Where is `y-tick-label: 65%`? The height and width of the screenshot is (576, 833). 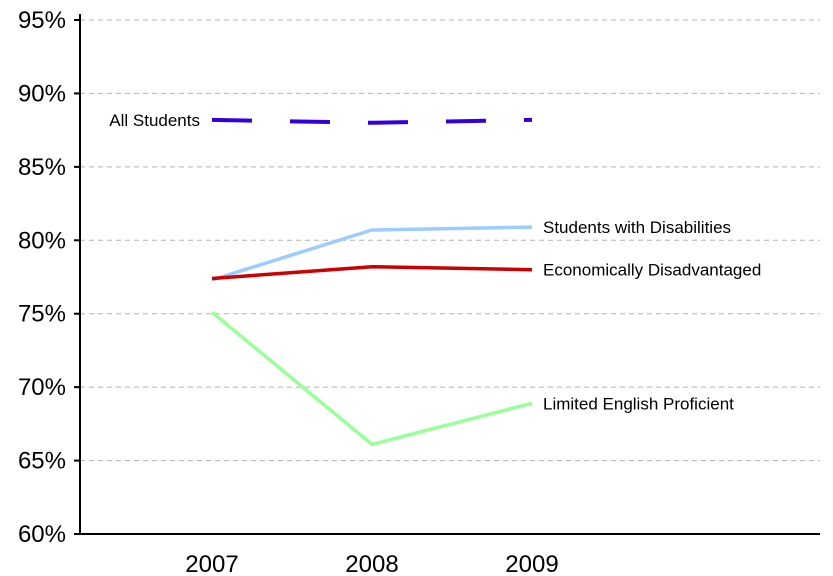
y-tick-label: 65% is located at coordinates (42, 461).